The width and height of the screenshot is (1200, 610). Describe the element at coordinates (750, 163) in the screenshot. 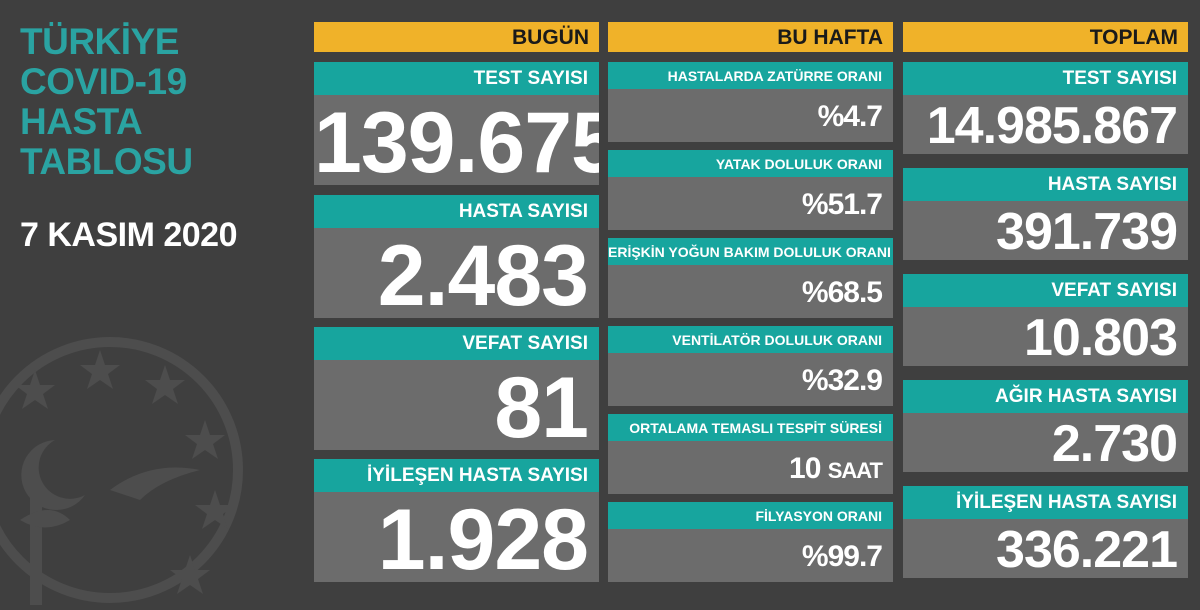

I see `week-bed-label: YATAK DOLULUK ORANI` at that location.